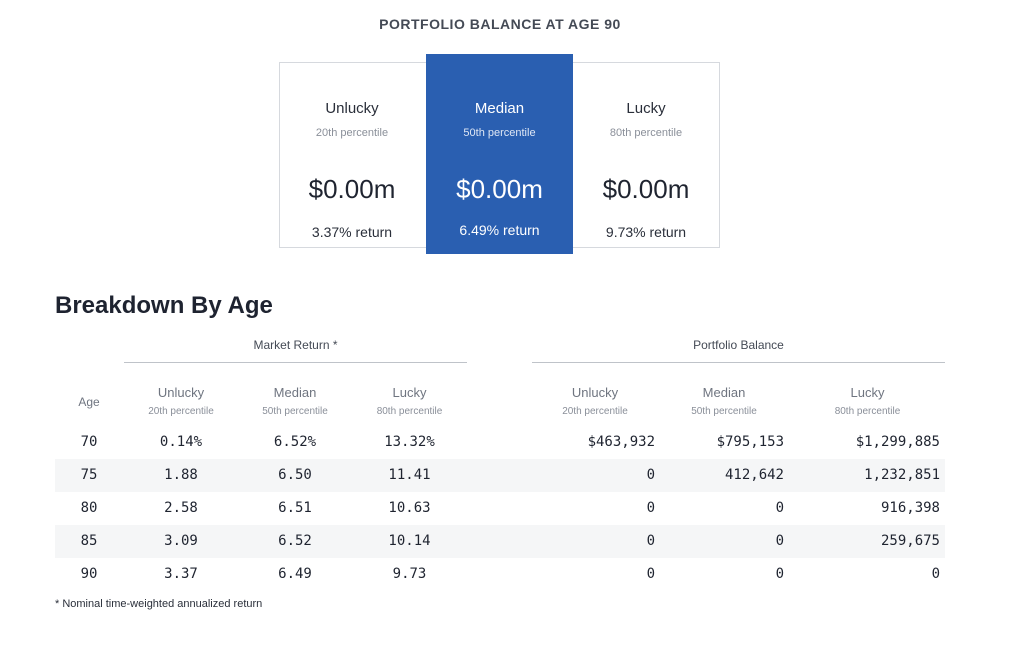 The width and height of the screenshot is (1024, 668). I want to click on cell-market-median: 6.52%, so click(295, 442).